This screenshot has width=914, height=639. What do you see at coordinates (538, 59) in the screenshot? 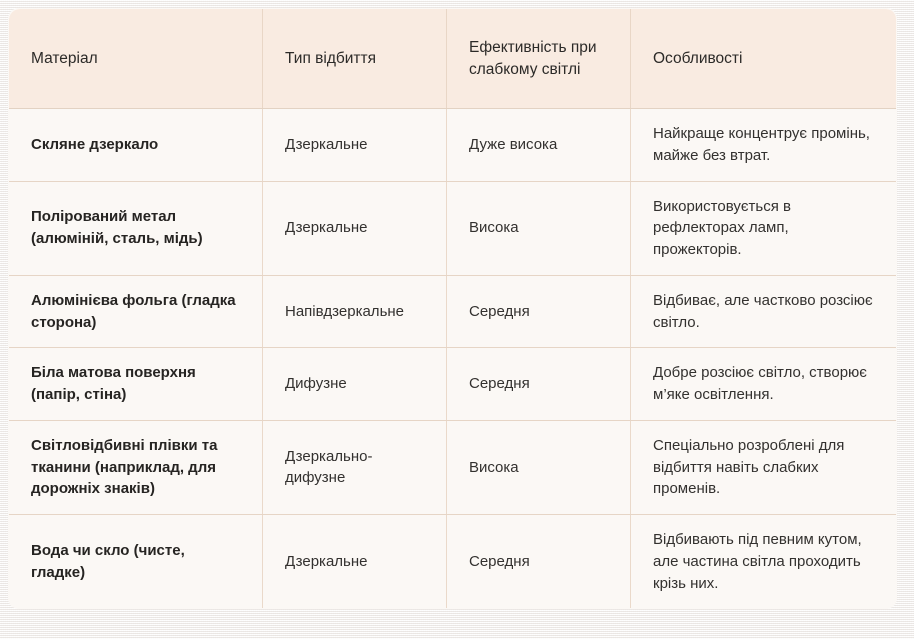
I see `column-header-effect: Ефективність при слабкому світлі` at bounding box center [538, 59].